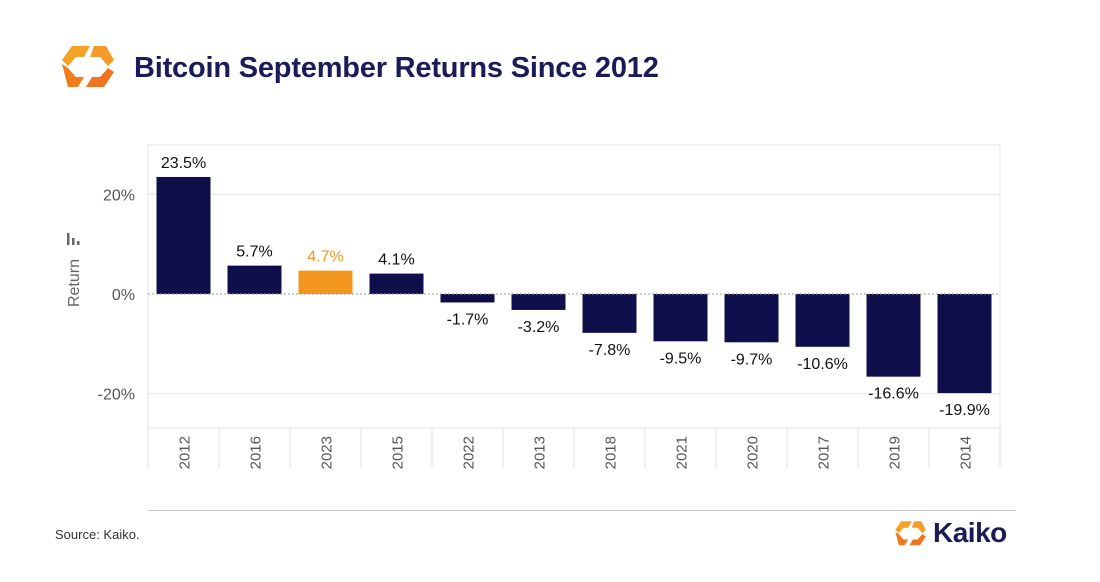  I want to click on y-tick-label: 20%, so click(119, 195).